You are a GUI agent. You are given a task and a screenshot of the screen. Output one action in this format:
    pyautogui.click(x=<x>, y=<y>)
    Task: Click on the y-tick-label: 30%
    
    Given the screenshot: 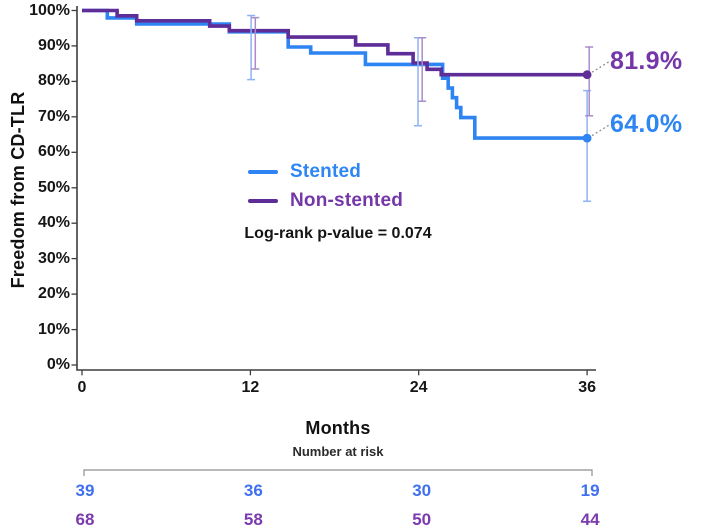 What is the action you would take?
    pyautogui.click(x=53, y=258)
    